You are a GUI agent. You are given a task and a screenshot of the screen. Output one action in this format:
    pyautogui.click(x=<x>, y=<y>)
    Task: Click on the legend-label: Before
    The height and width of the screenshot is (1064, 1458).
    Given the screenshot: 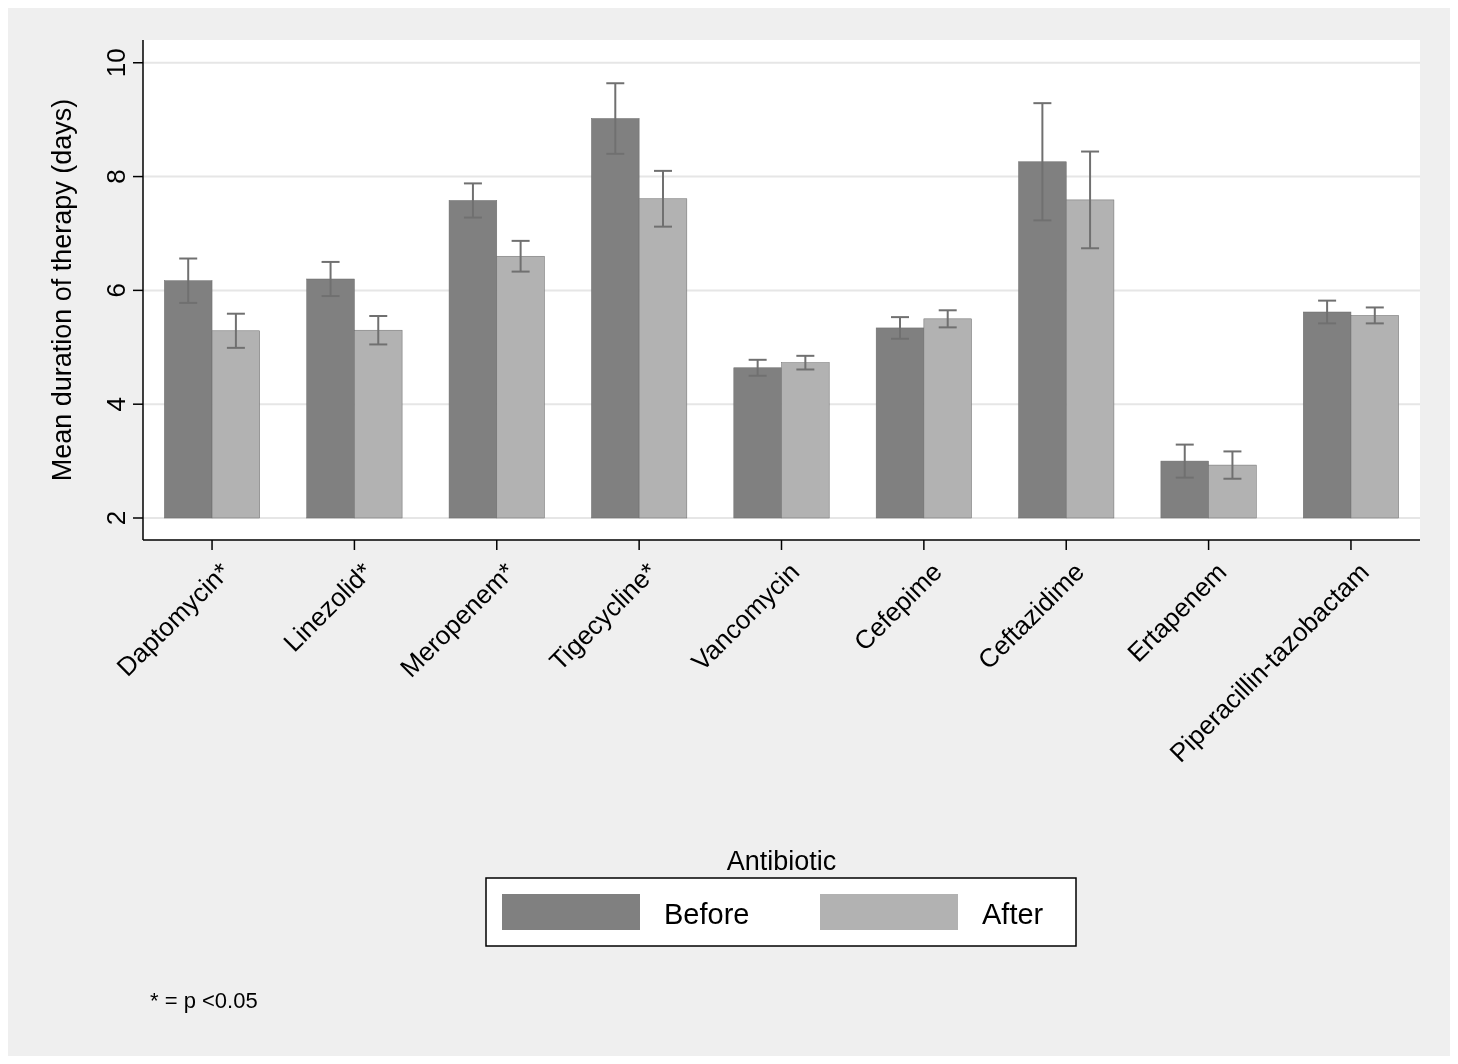 What is the action you would take?
    pyautogui.click(x=707, y=914)
    